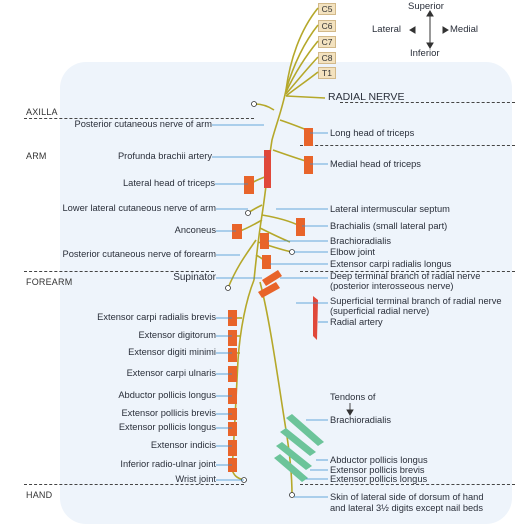  What do you see at coordinates (360, 420) in the screenshot?
I see `label-tendon-brachioradialis: Brachioradialis` at bounding box center [360, 420].